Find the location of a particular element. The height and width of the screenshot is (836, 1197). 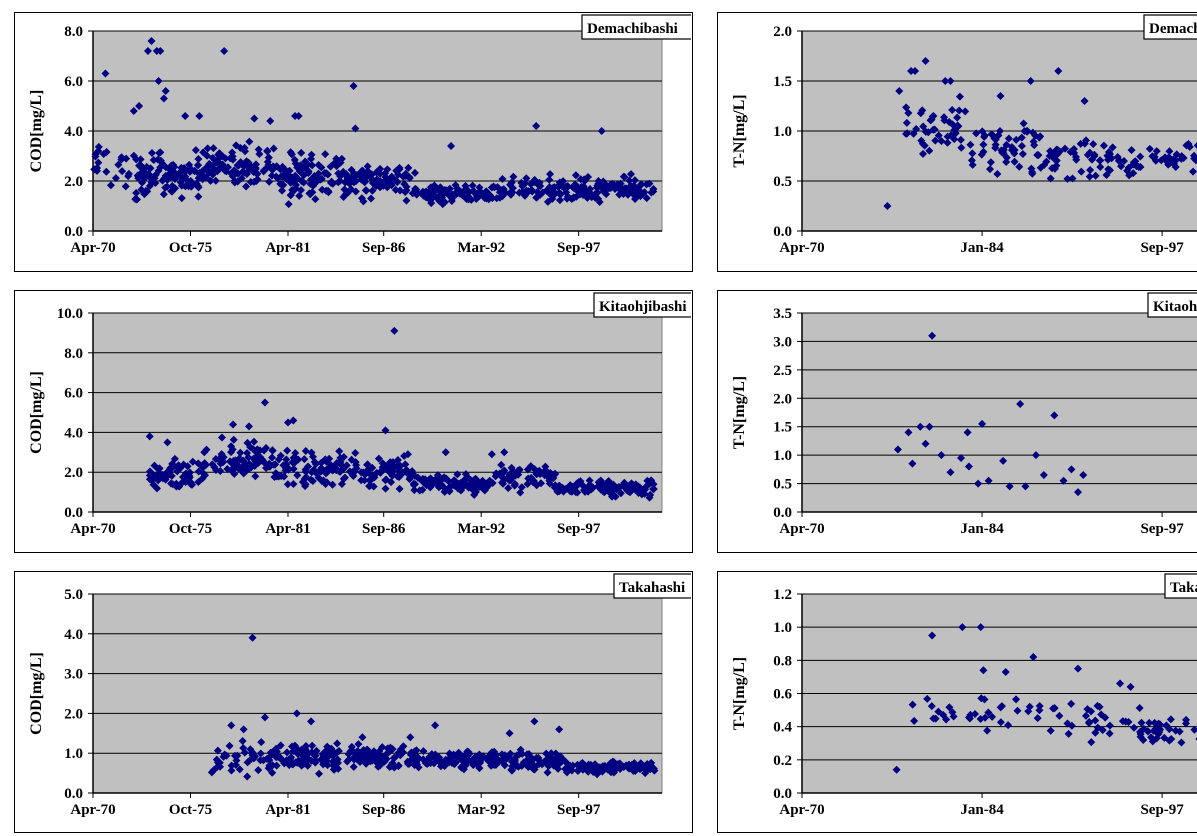

y-tick-label: 0.2 is located at coordinates (782, 761).